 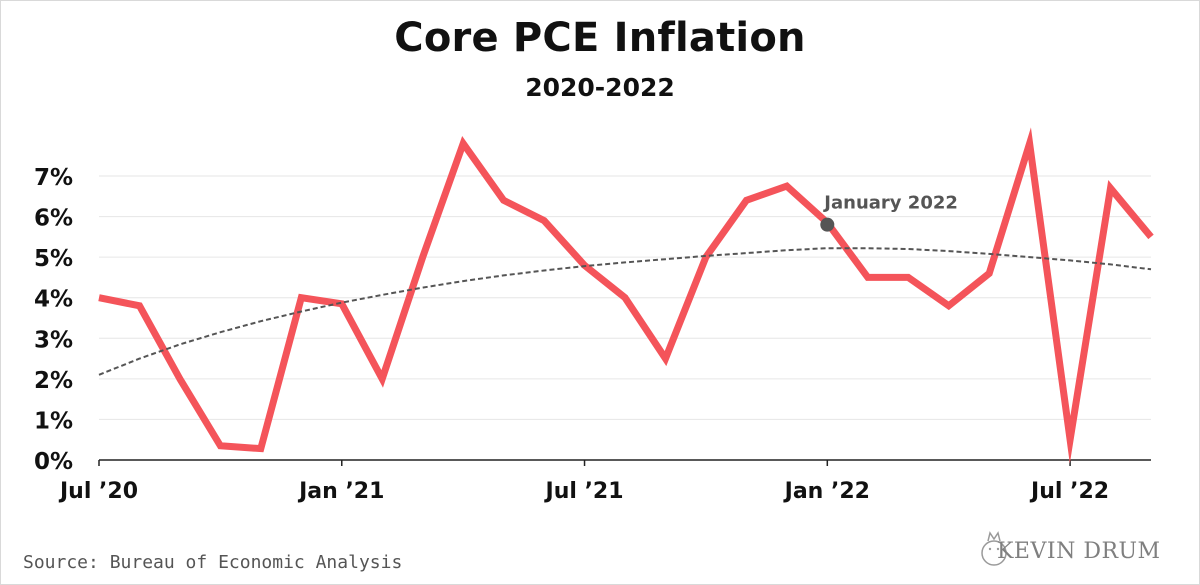 I want to click on cat-logo-icon, so click(x=994, y=548).